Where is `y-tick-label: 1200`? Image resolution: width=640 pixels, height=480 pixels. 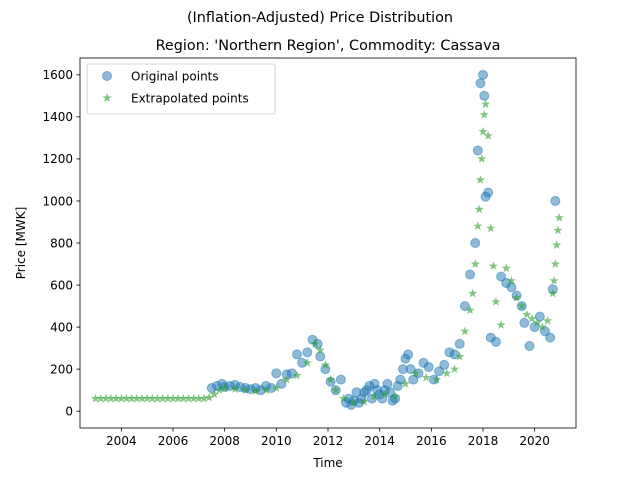
y-tick-label: 1200 is located at coordinates (57, 159).